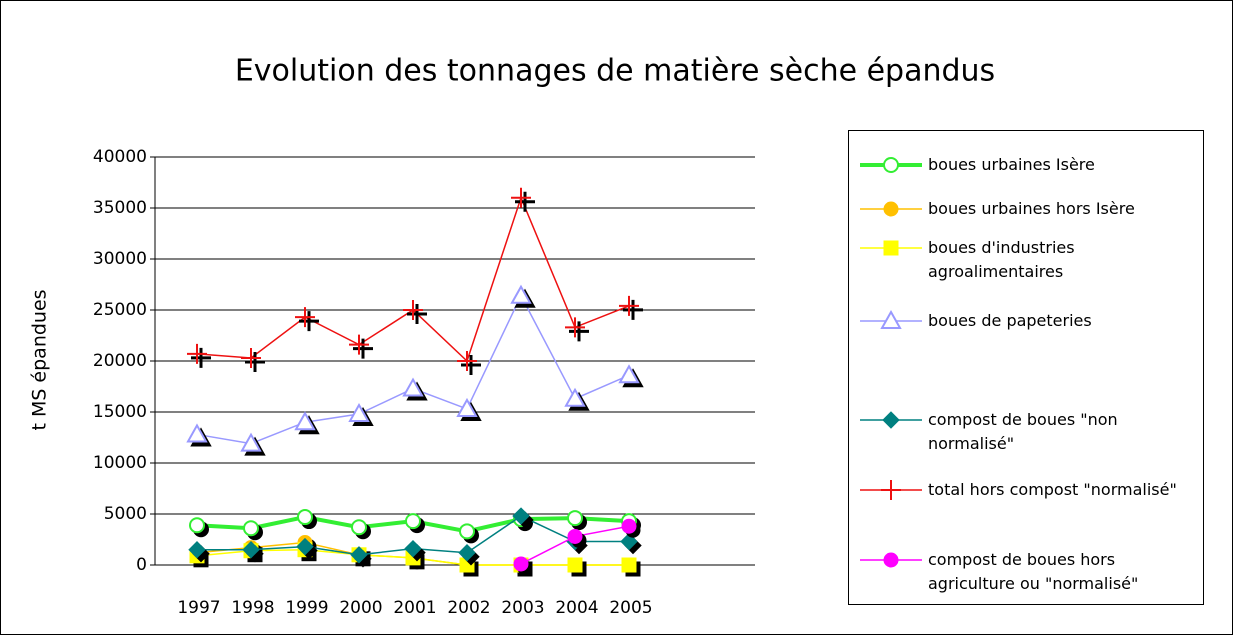 The width and height of the screenshot is (1233, 635). Describe the element at coordinates (141, 565) in the screenshot. I see `y-tick-label: 0` at that location.